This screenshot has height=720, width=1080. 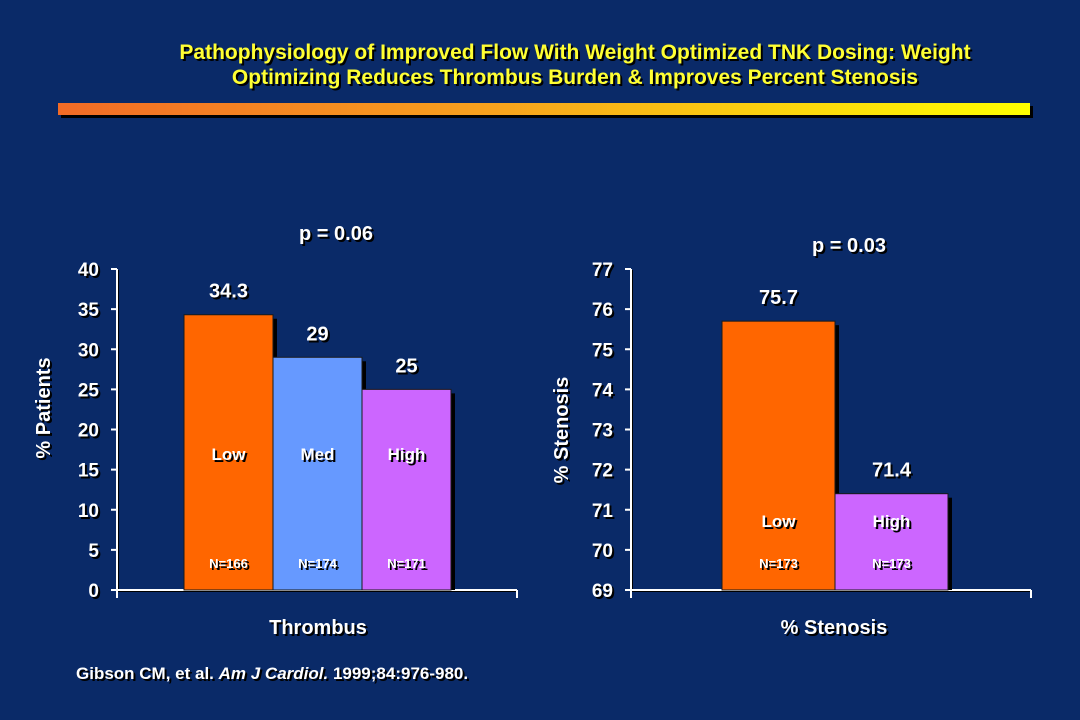 I want to click on thrombus-n-label: N=171, so click(x=406, y=563).